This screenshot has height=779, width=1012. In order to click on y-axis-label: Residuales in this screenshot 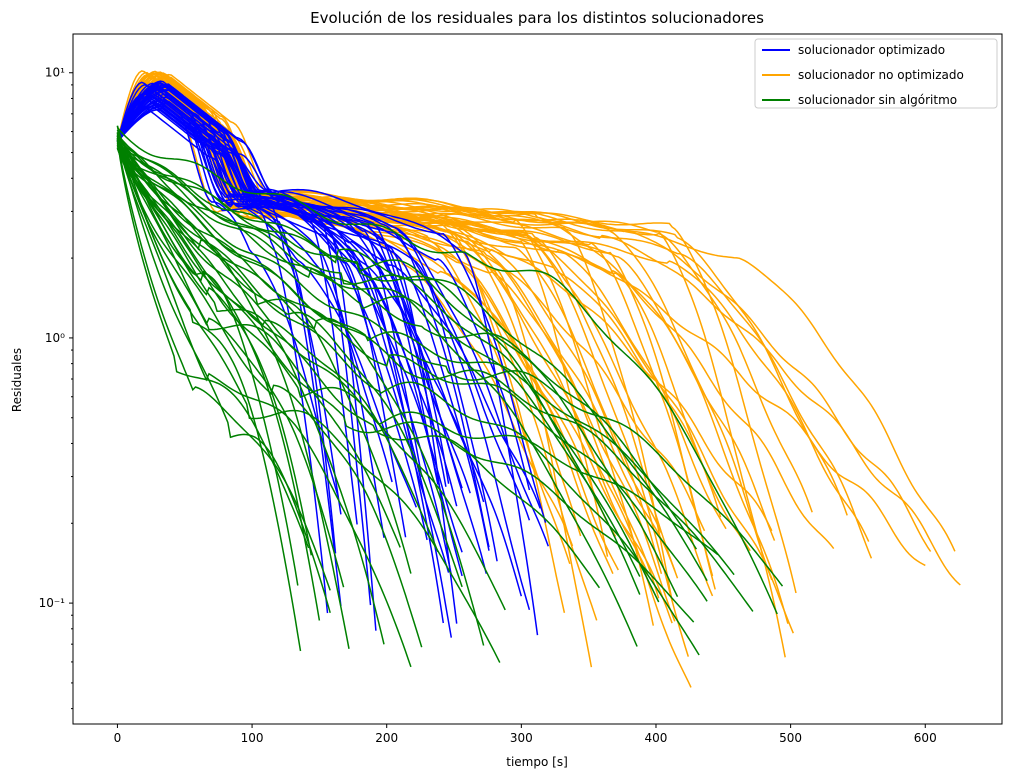, I will do `click(17, 380)`.